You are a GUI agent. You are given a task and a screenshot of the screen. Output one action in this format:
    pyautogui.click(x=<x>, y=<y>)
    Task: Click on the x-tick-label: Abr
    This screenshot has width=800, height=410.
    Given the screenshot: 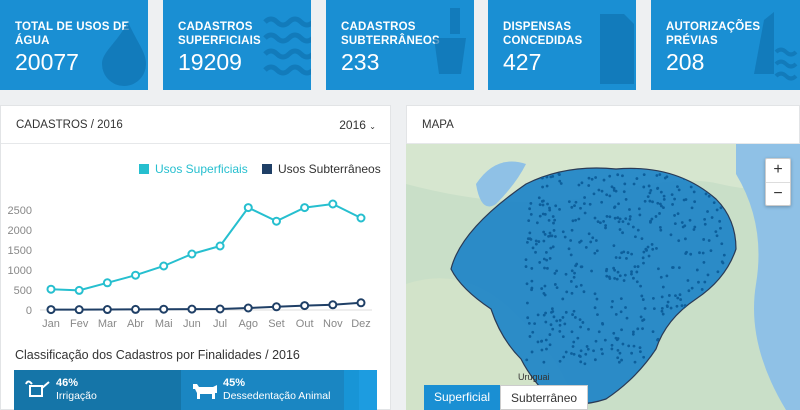 What is the action you would take?
    pyautogui.click(x=135, y=324)
    